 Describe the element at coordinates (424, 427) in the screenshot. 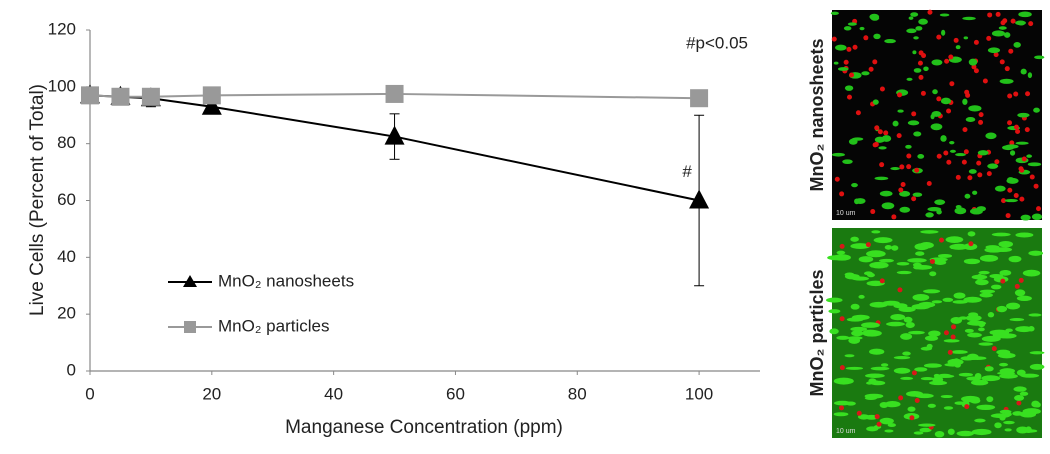

I see `x-axis-label: Manganese Concentration (ppm)` at that location.